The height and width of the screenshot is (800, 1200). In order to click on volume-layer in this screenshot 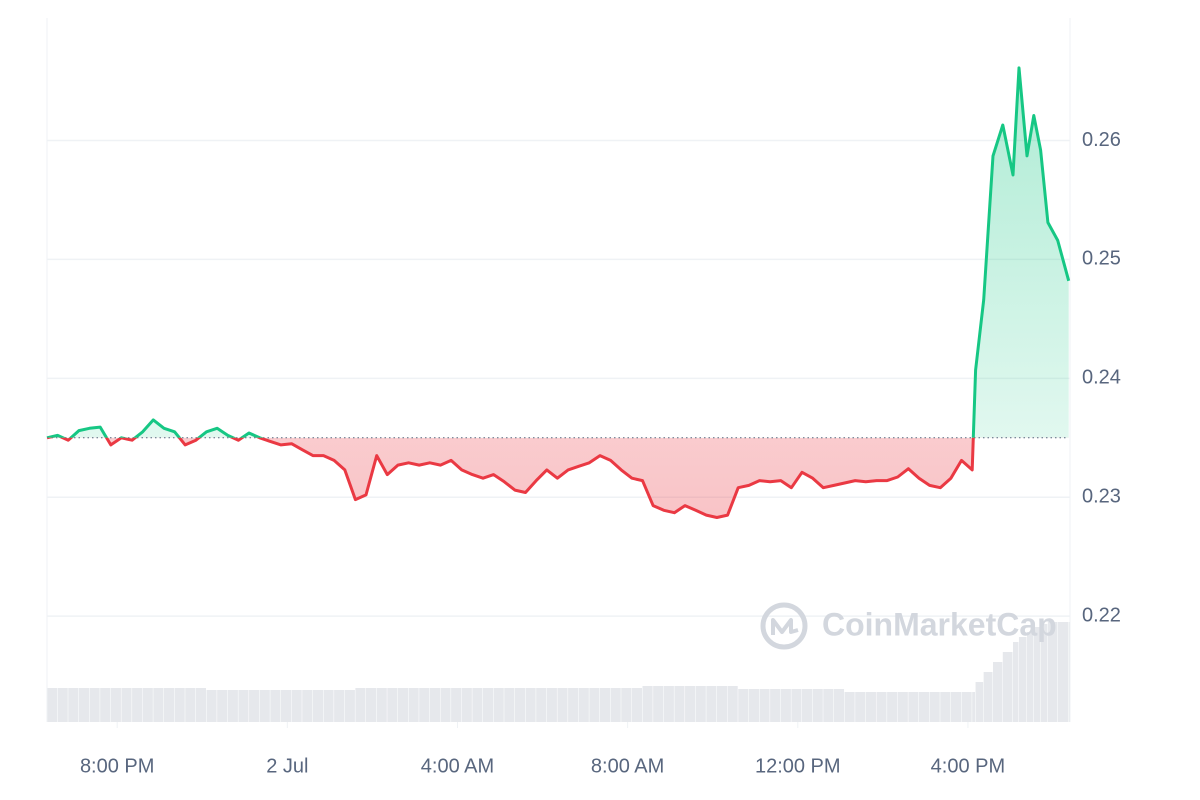, I will do `click(558, 672)`.